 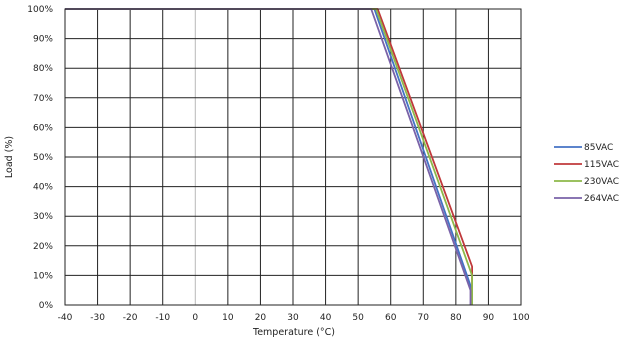 What do you see at coordinates (97, 318) in the screenshot?
I see `x-tick-label: -30` at bounding box center [97, 318].